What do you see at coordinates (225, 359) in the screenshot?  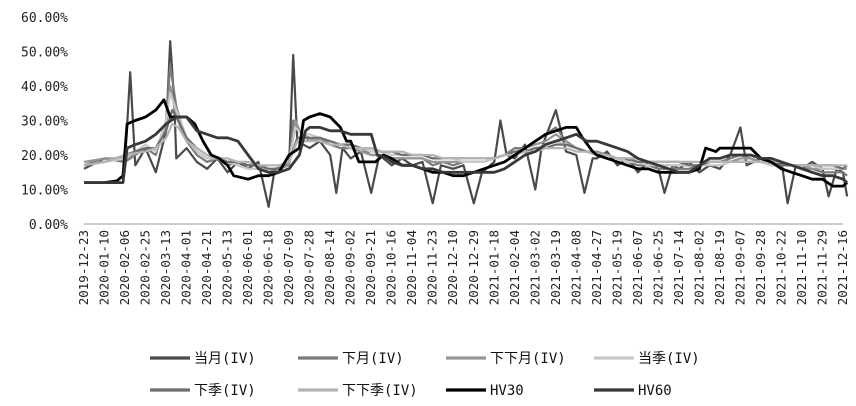 I see `legend-label: 当月(IV)` at bounding box center [225, 359].